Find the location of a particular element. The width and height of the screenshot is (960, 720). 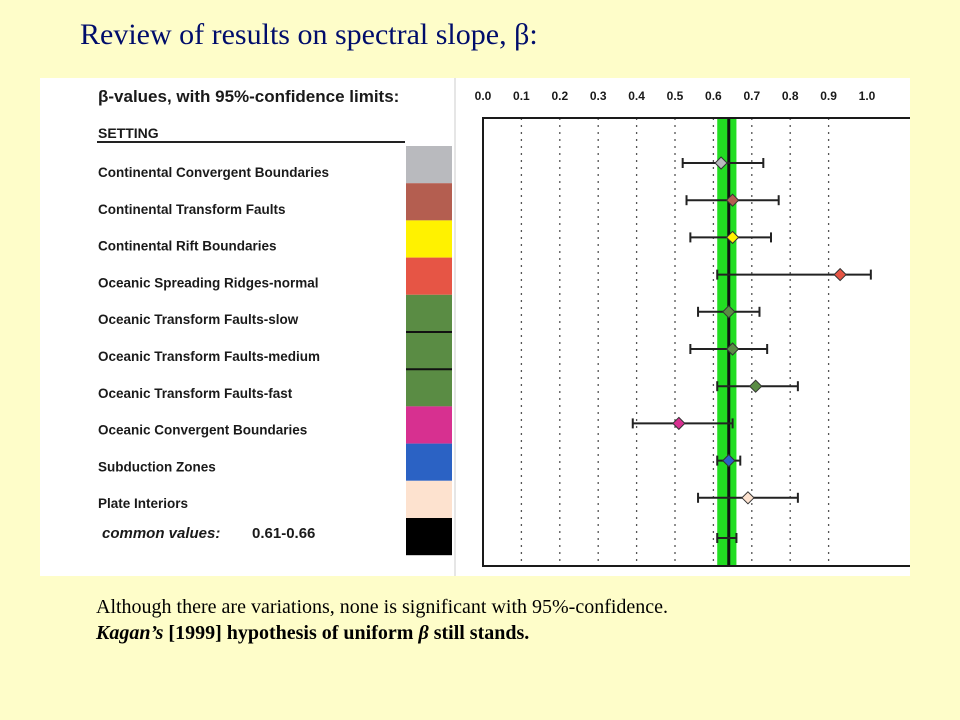

common-values-label: common values: is located at coordinates (161, 533).